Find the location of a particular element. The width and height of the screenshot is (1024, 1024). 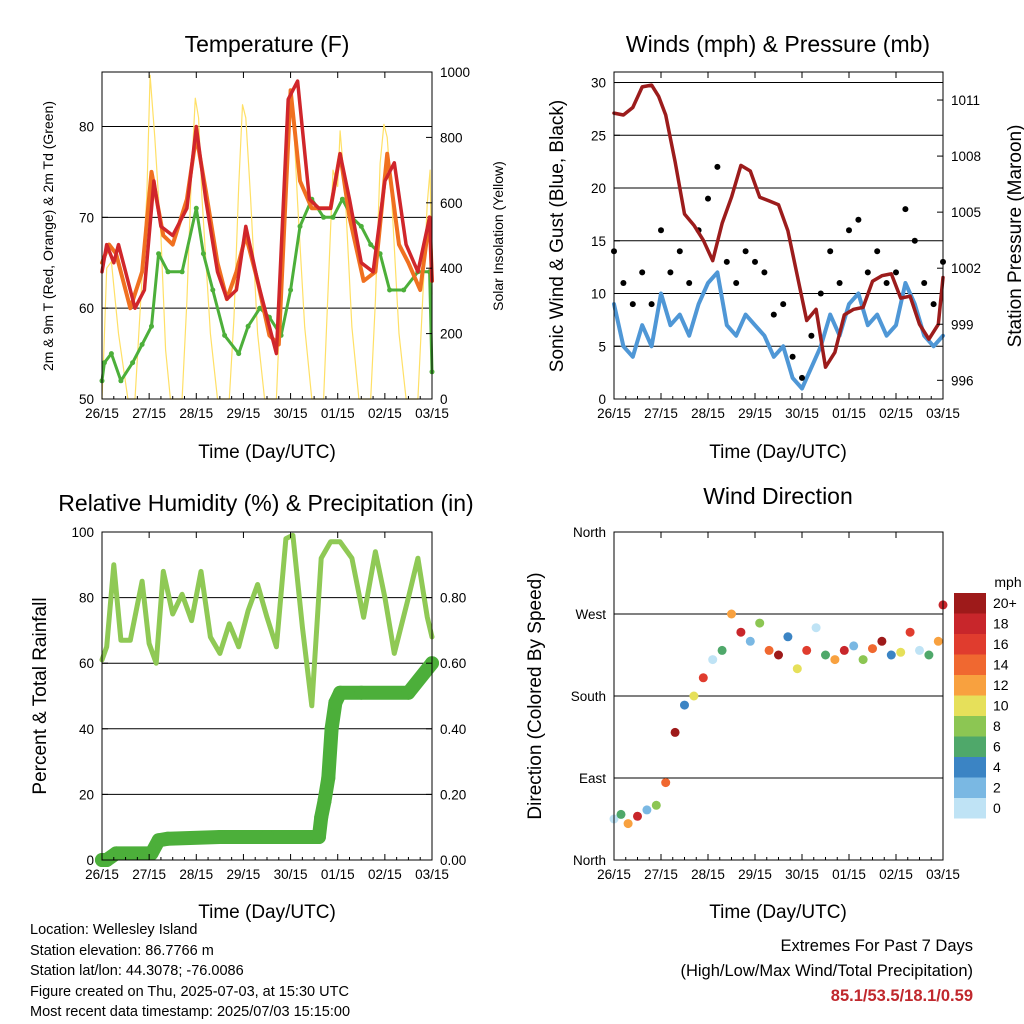

x-tick-label: 02/15 is located at coordinates (385, 413).